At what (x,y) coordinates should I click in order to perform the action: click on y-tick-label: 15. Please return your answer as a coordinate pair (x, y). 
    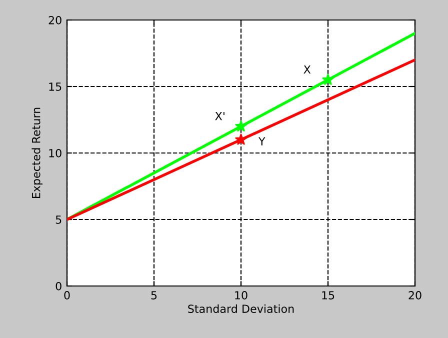
    Looking at the image, I should click on (55, 86).